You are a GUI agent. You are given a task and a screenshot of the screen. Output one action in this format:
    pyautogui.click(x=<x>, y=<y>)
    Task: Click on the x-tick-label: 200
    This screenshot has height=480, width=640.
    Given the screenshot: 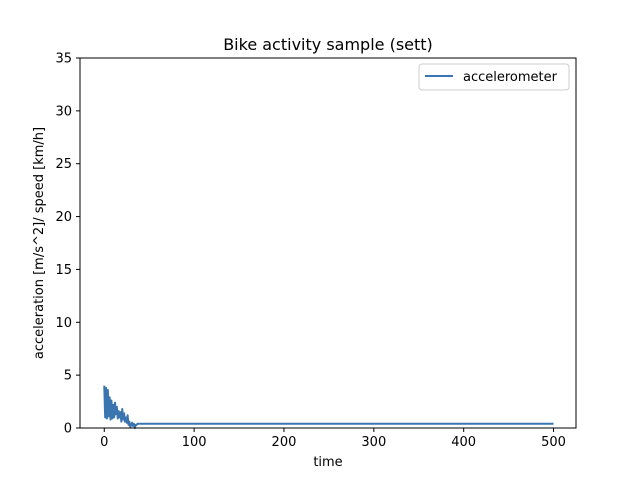 What is the action you would take?
    pyautogui.click(x=284, y=442)
    